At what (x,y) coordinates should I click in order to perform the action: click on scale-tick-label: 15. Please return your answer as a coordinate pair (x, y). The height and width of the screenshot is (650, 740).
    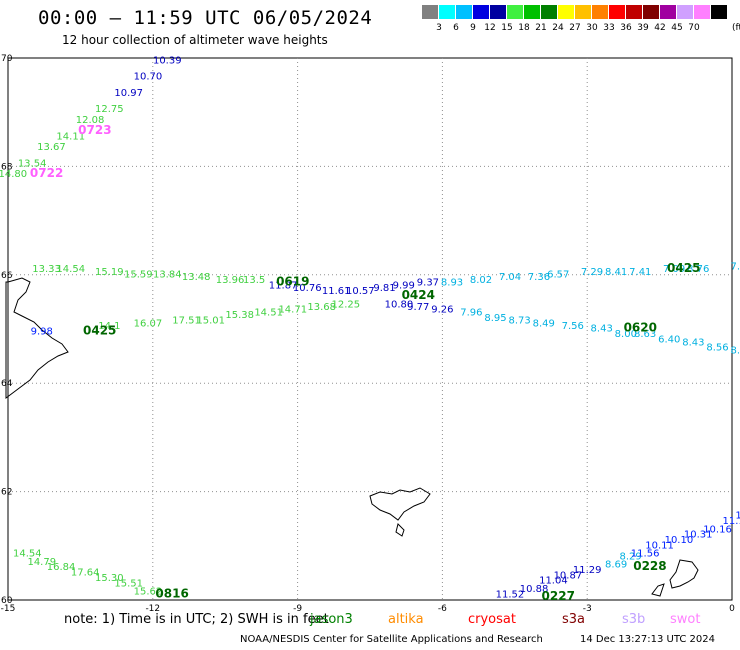
    Looking at the image, I should click on (507, 28).